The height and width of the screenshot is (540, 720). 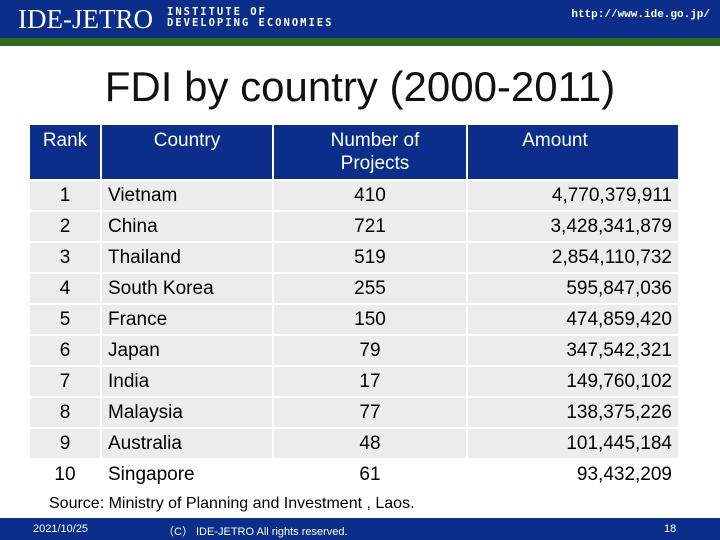 I want to click on rank-cell: 6, so click(x=65, y=350).